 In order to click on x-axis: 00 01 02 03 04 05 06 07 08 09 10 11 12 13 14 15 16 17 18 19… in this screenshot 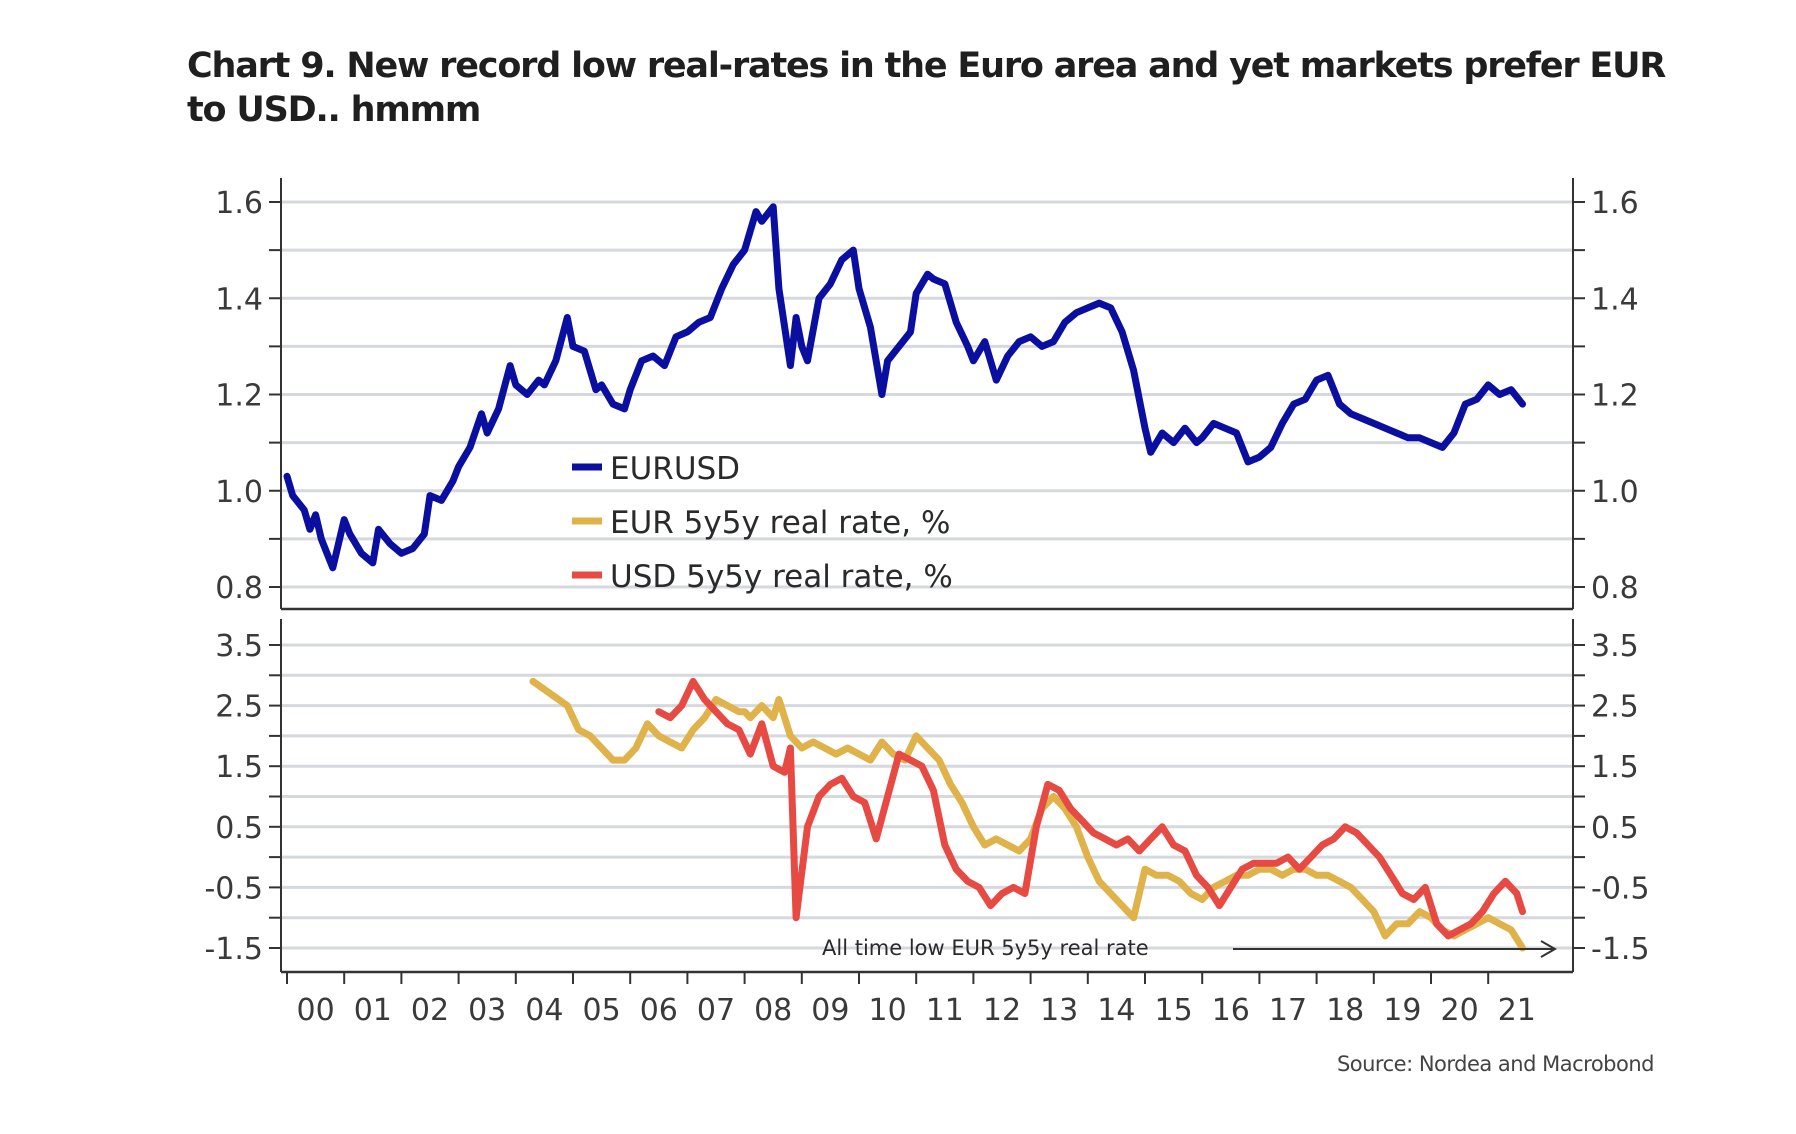, I will do `click(911, 1000)`.